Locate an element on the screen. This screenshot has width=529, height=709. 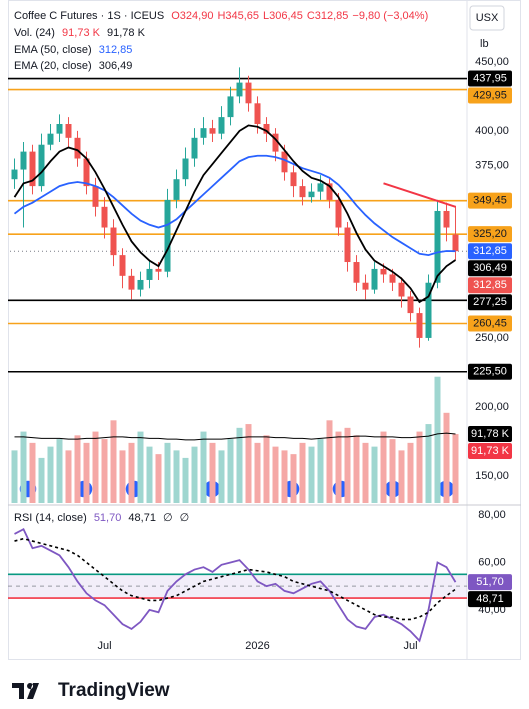
legend-title: RSI (14, close) is located at coordinates (50, 518).